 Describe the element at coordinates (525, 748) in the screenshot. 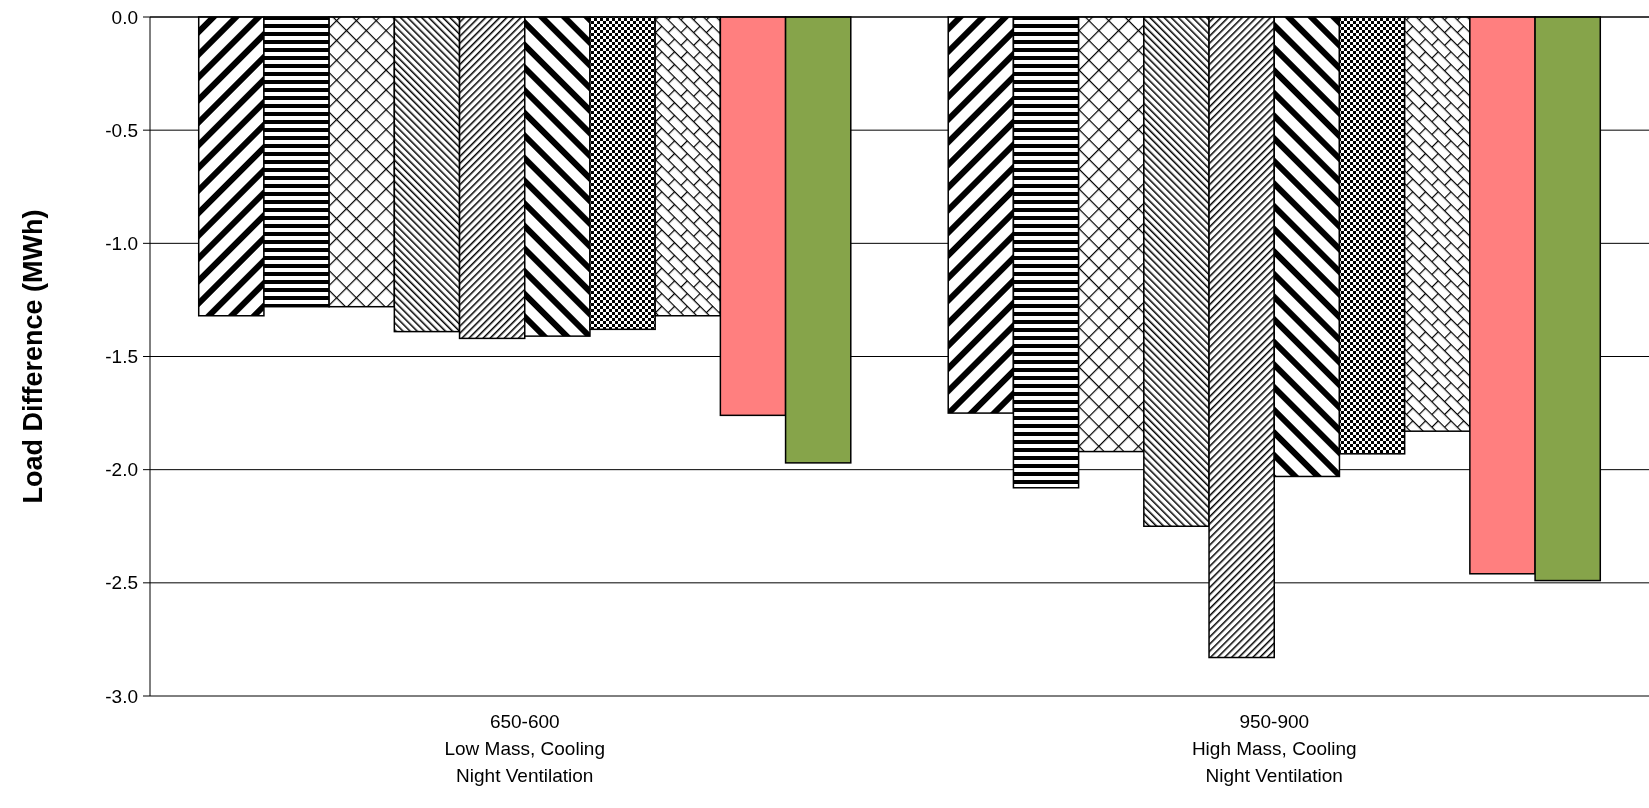

I see `x-tick-label: 650-600 Low Mass, Cooling Night Ventilation` at that location.